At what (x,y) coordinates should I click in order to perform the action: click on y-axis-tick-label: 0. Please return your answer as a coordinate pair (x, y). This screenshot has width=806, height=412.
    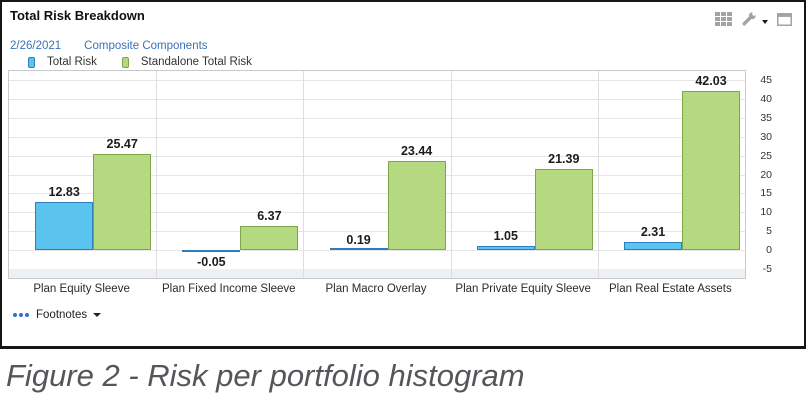
    Looking at the image, I should click on (769, 250).